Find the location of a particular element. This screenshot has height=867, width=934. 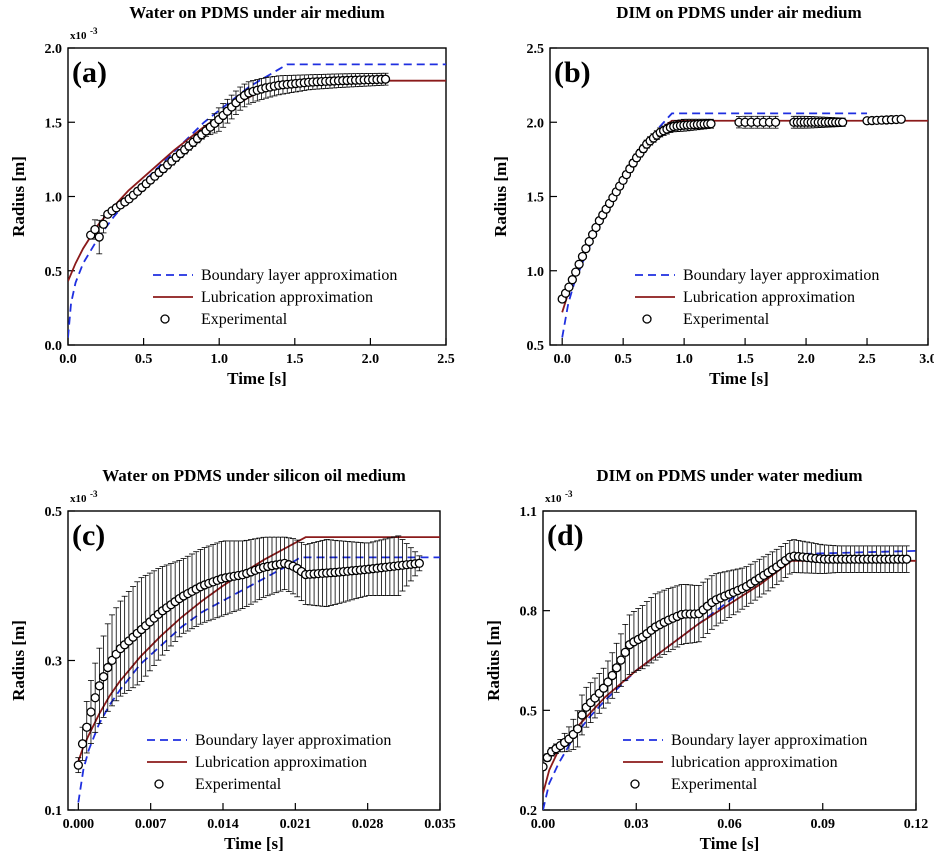

y-tick-label: 0.2 is located at coordinates (529, 811).